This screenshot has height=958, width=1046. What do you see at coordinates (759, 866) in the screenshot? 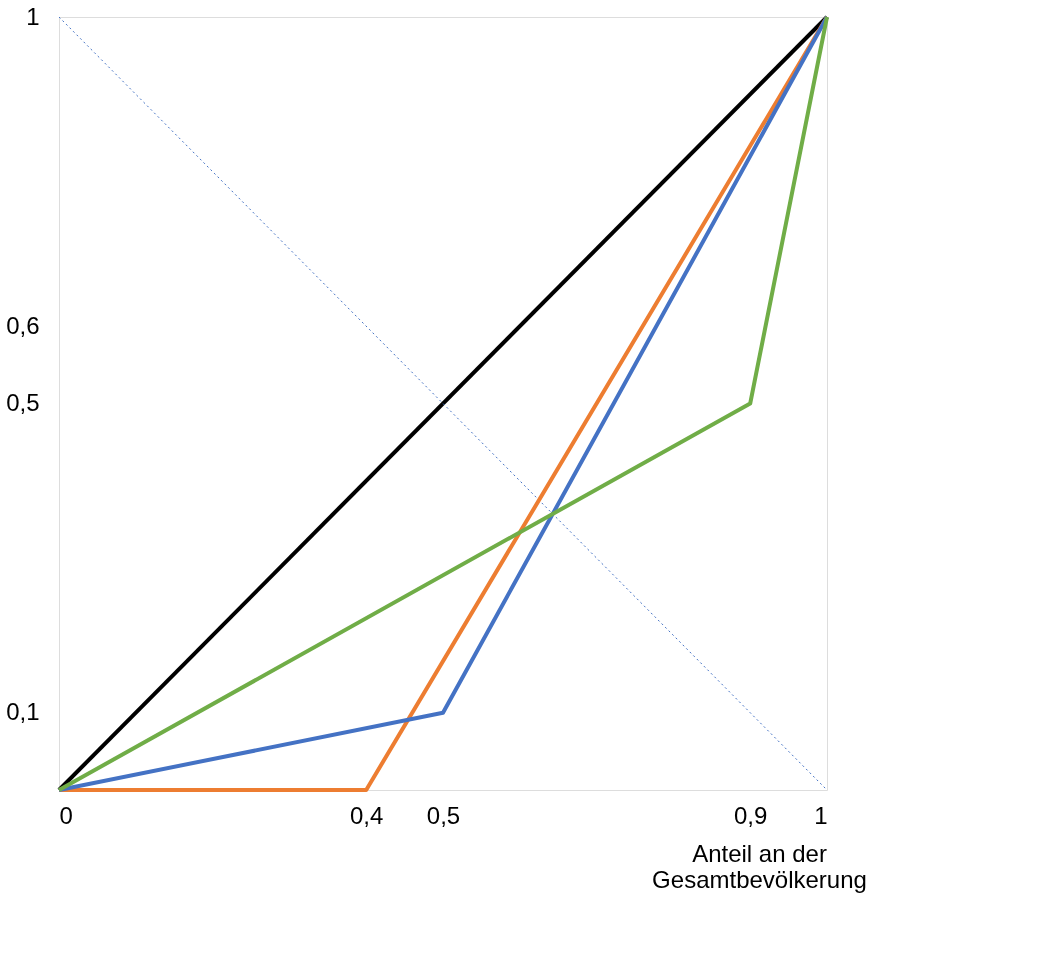
I see `x-axis-title: Anteil an der Gesamtbevölkerung` at bounding box center [759, 866].